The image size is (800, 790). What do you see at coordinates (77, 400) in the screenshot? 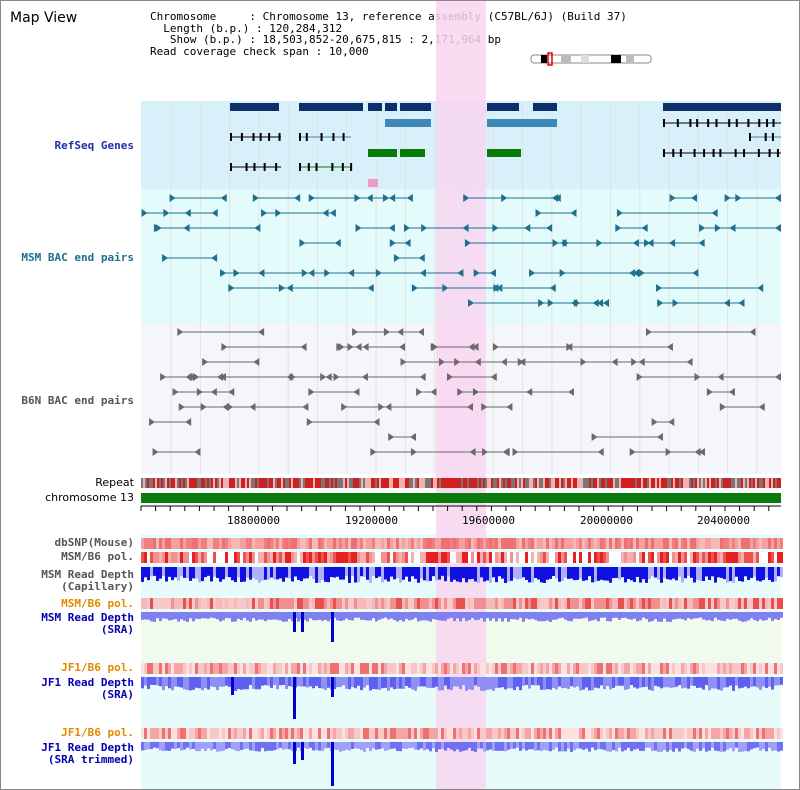
I see `track-label-b6n-bac: B6N BAC end pairs` at bounding box center [77, 400].